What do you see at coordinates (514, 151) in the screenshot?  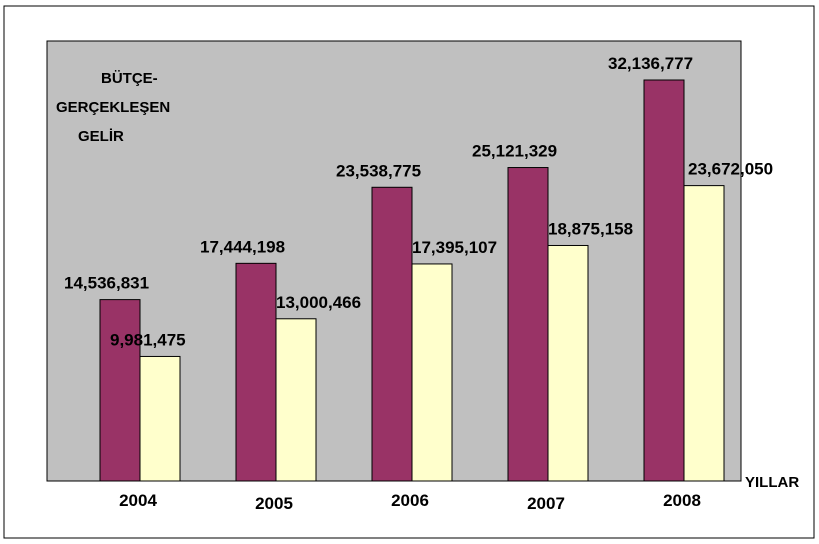 I see `value-label-budget-2007: 25,121,329` at bounding box center [514, 151].